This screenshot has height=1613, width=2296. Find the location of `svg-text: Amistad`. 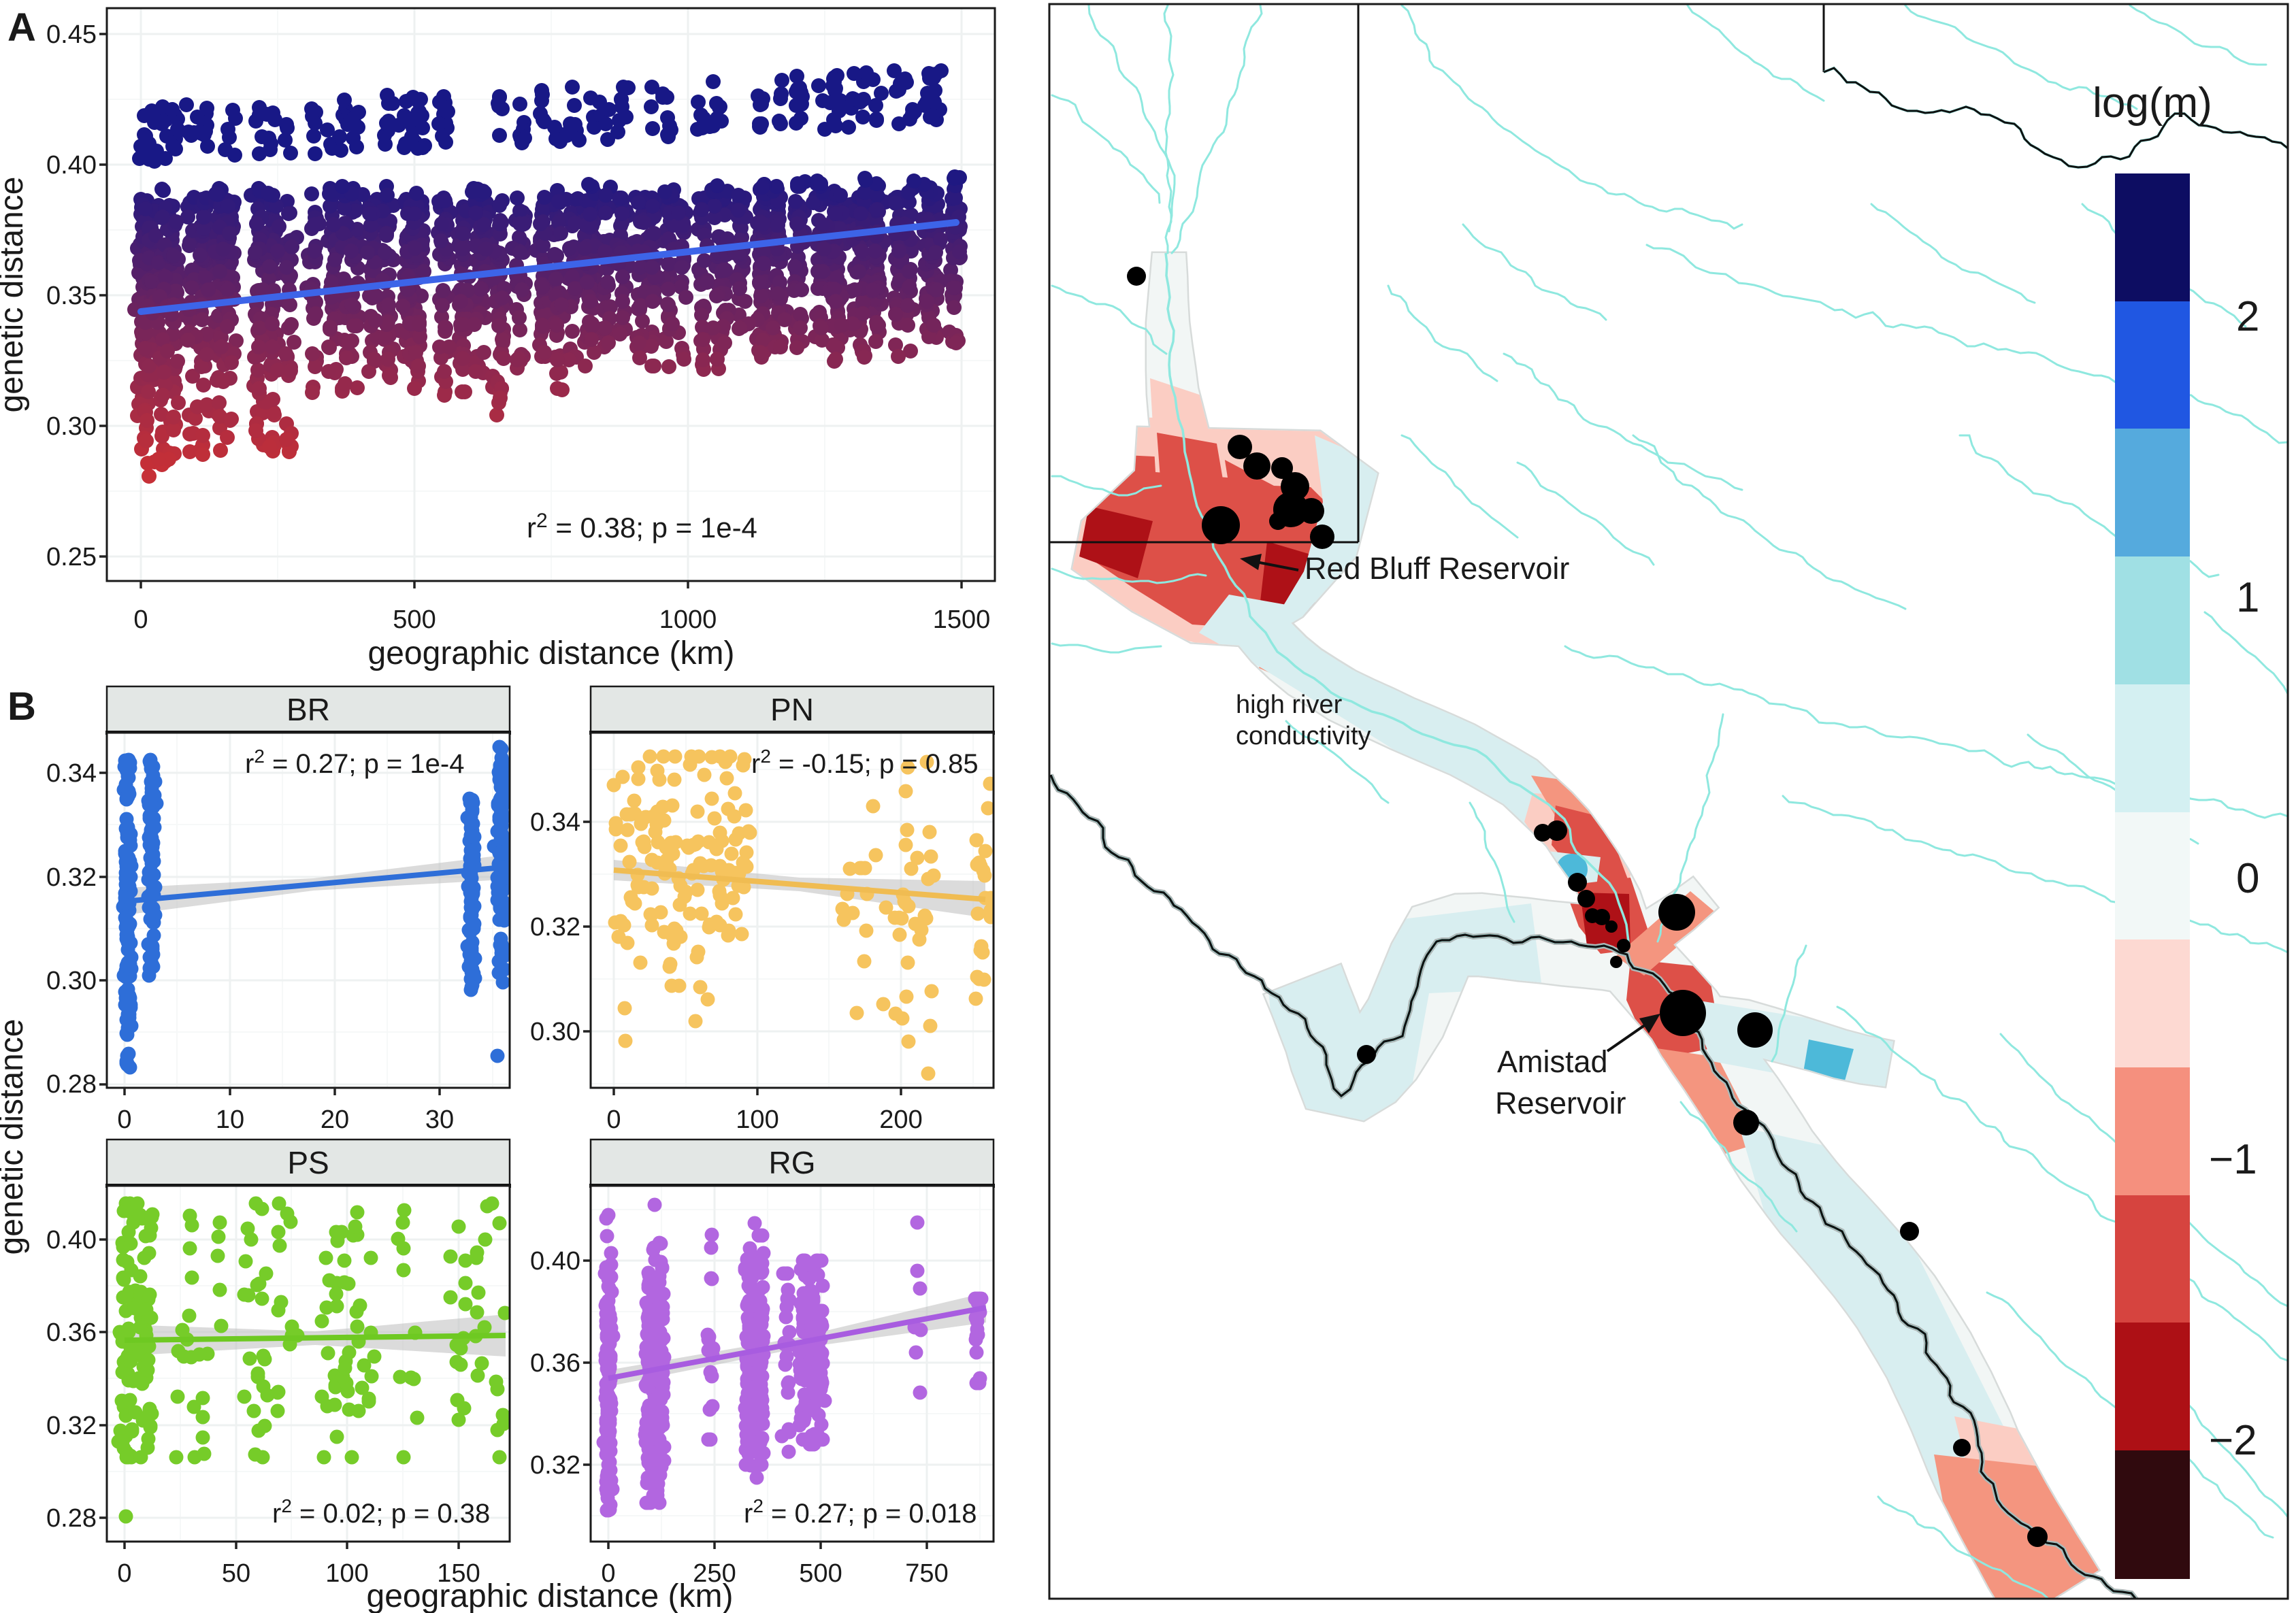

svg-text: Amistad is located at coordinates (1552, 1061).